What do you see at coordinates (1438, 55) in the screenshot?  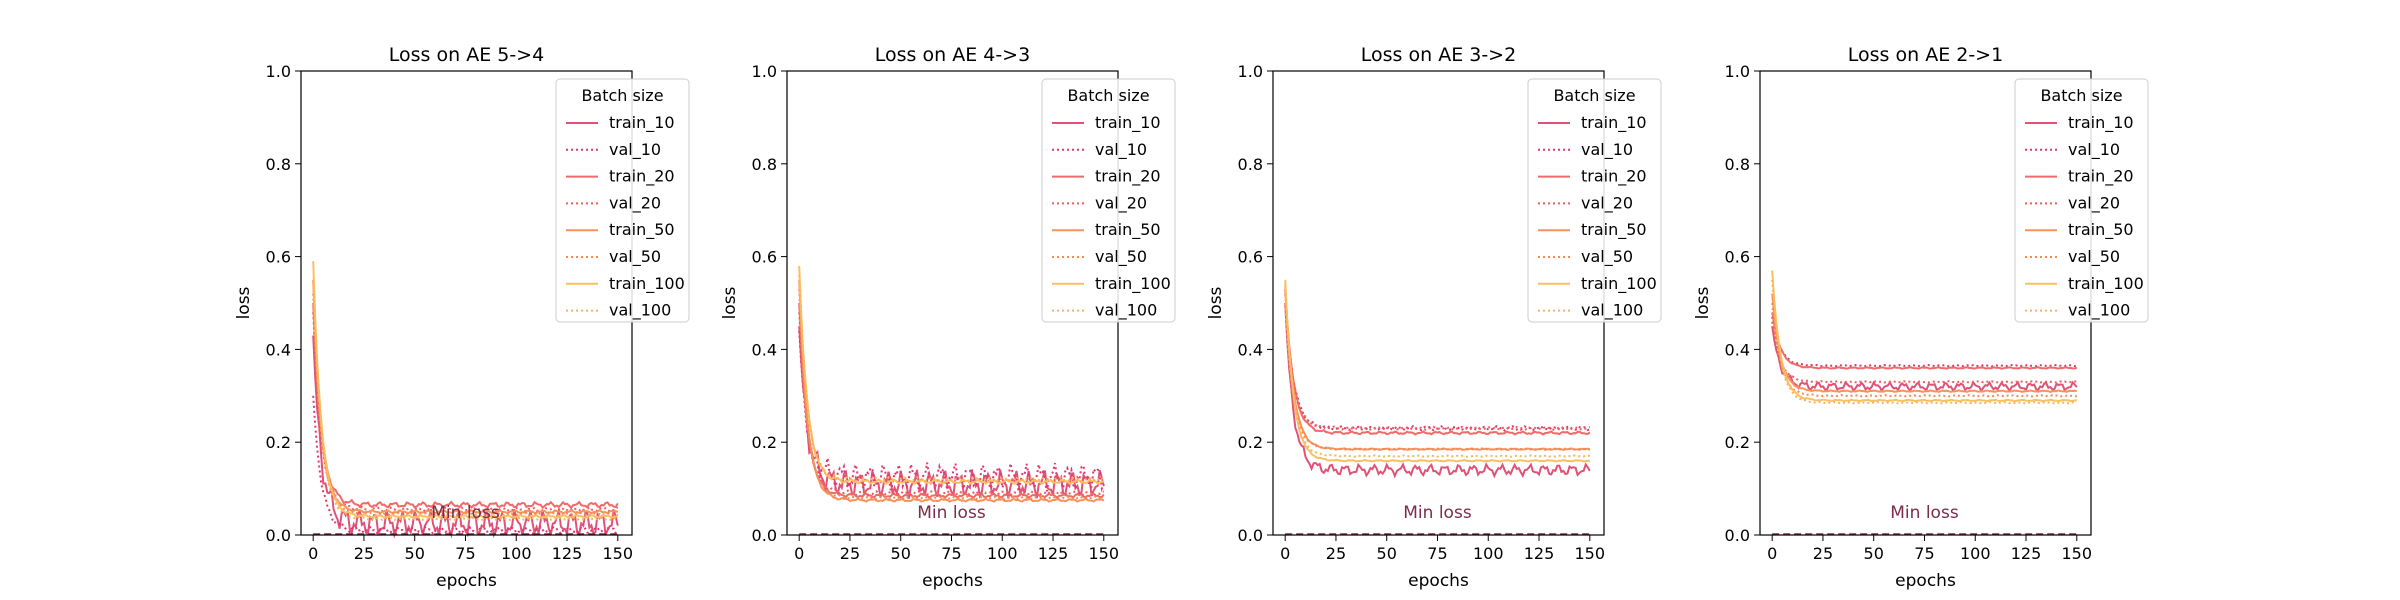 I see `chart-title: Loss on AE 3->2` at bounding box center [1438, 55].